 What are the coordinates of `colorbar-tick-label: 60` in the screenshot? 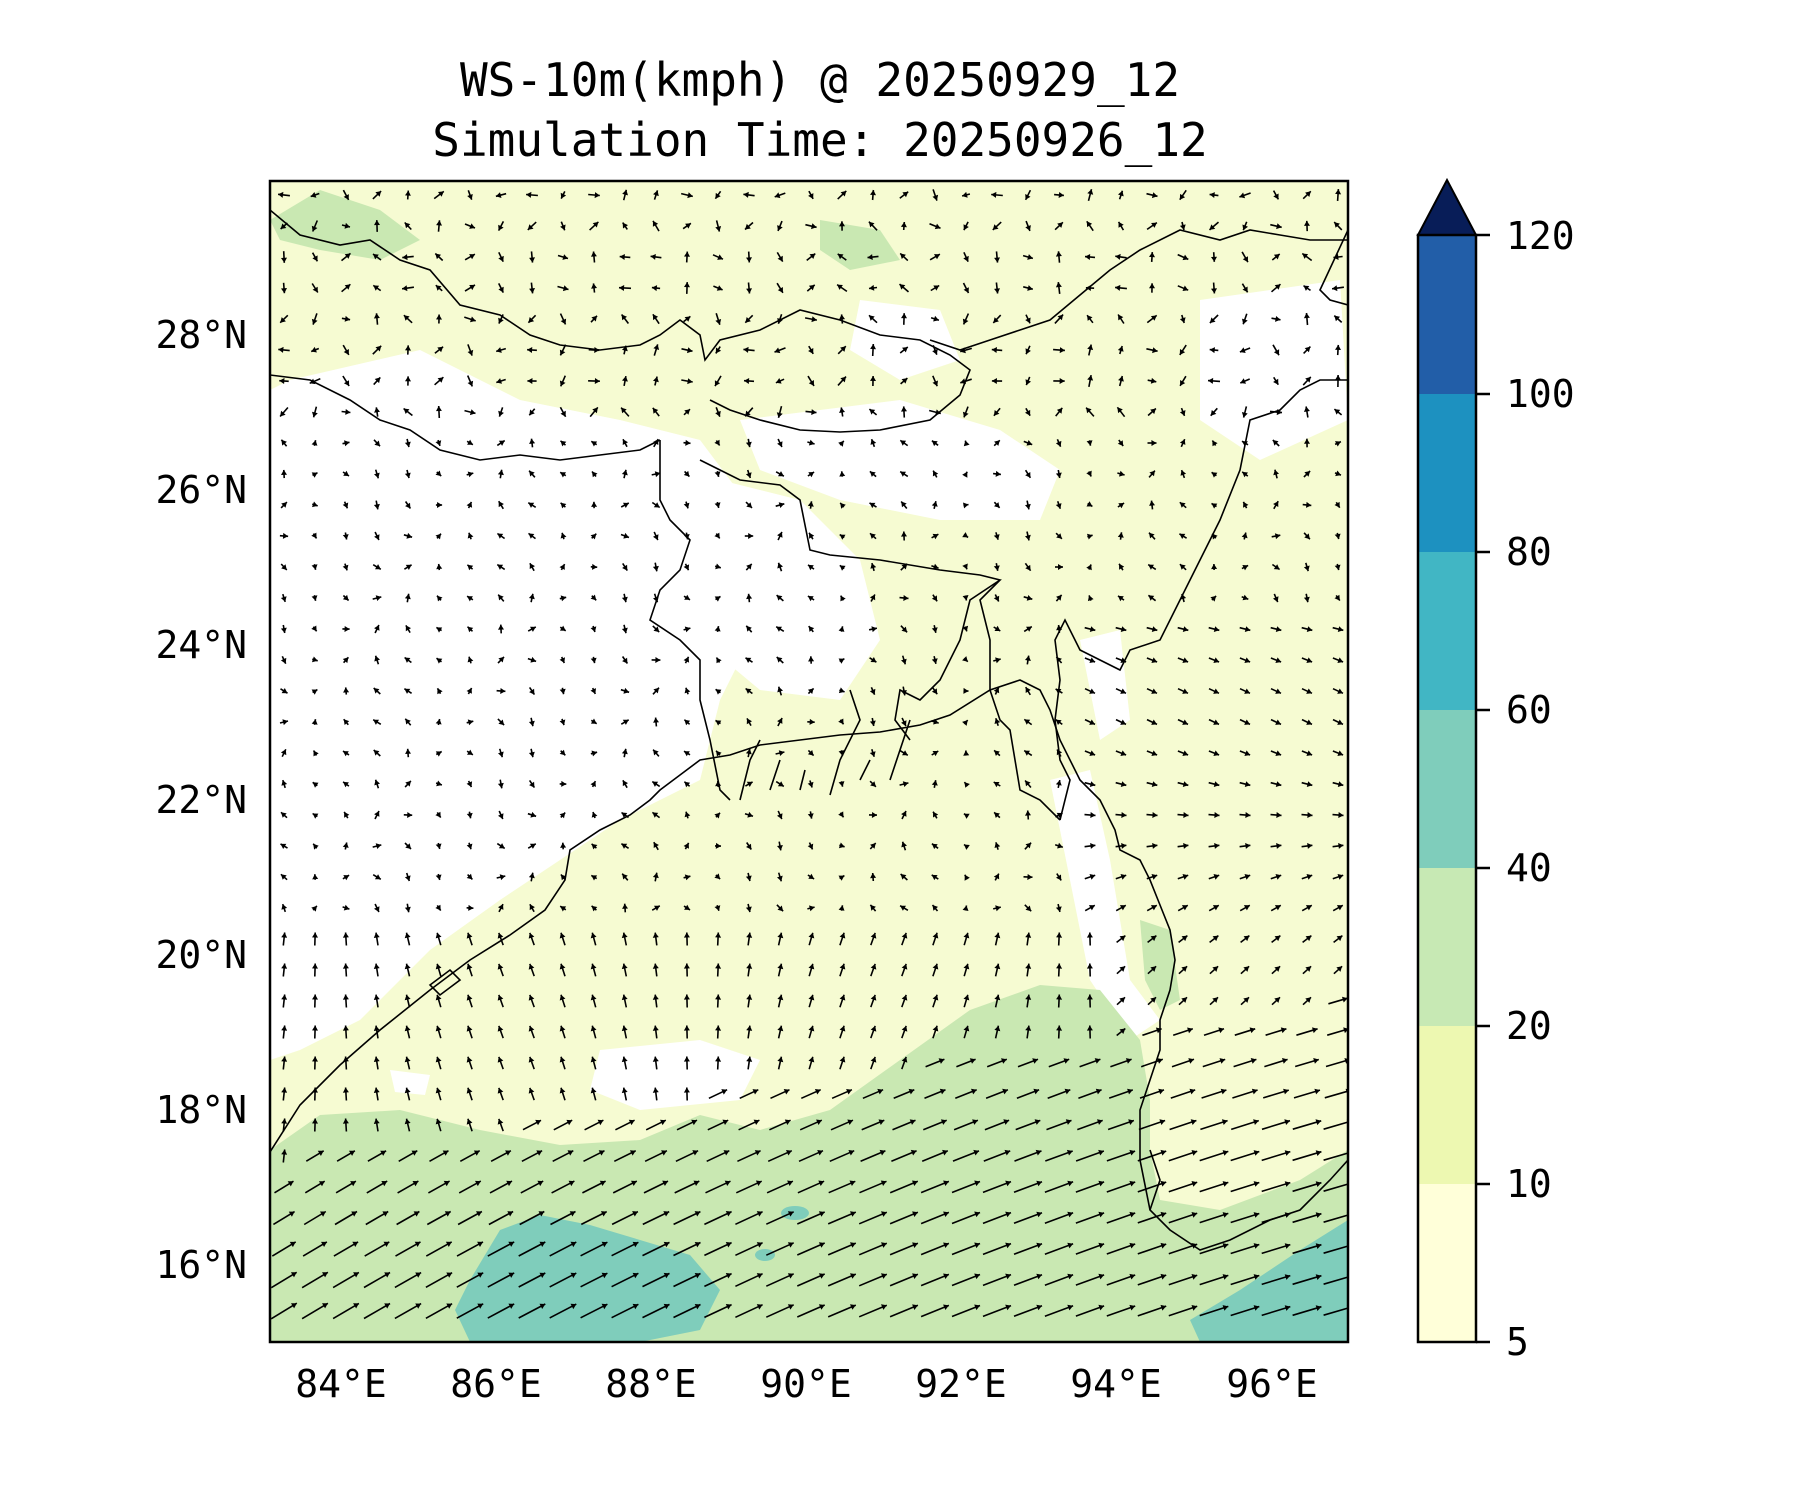 It's located at (1529, 710).